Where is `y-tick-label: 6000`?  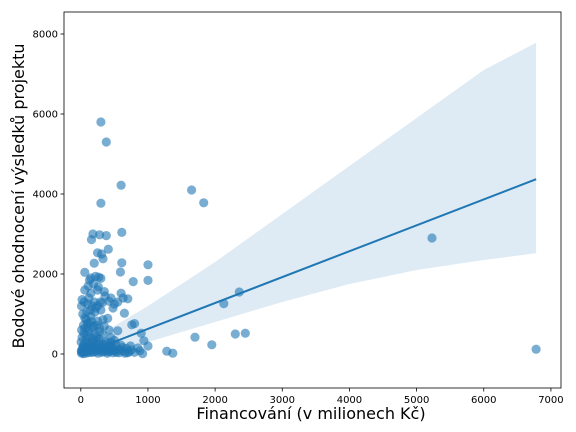 y-tick-label: 6000 is located at coordinates (45, 115).